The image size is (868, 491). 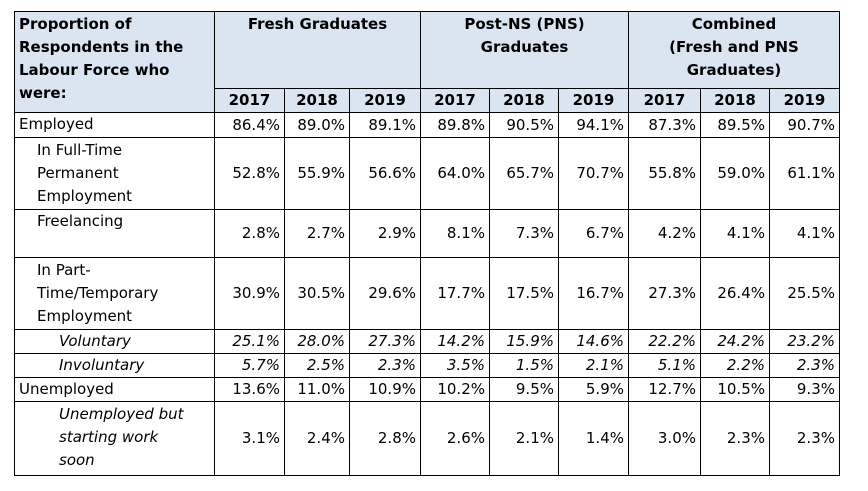 What do you see at coordinates (455, 125) in the screenshot?
I see `table-cell: 89.8%` at bounding box center [455, 125].